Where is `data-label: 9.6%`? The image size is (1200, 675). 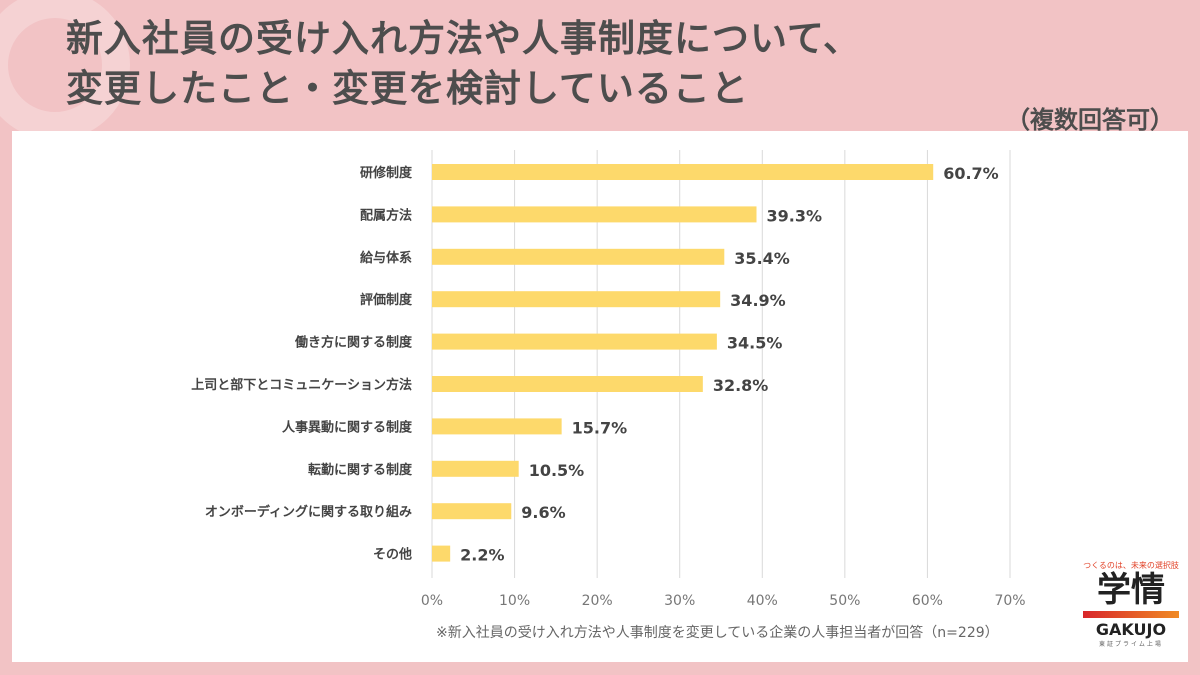
data-label: 9.6% is located at coordinates (543, 512).